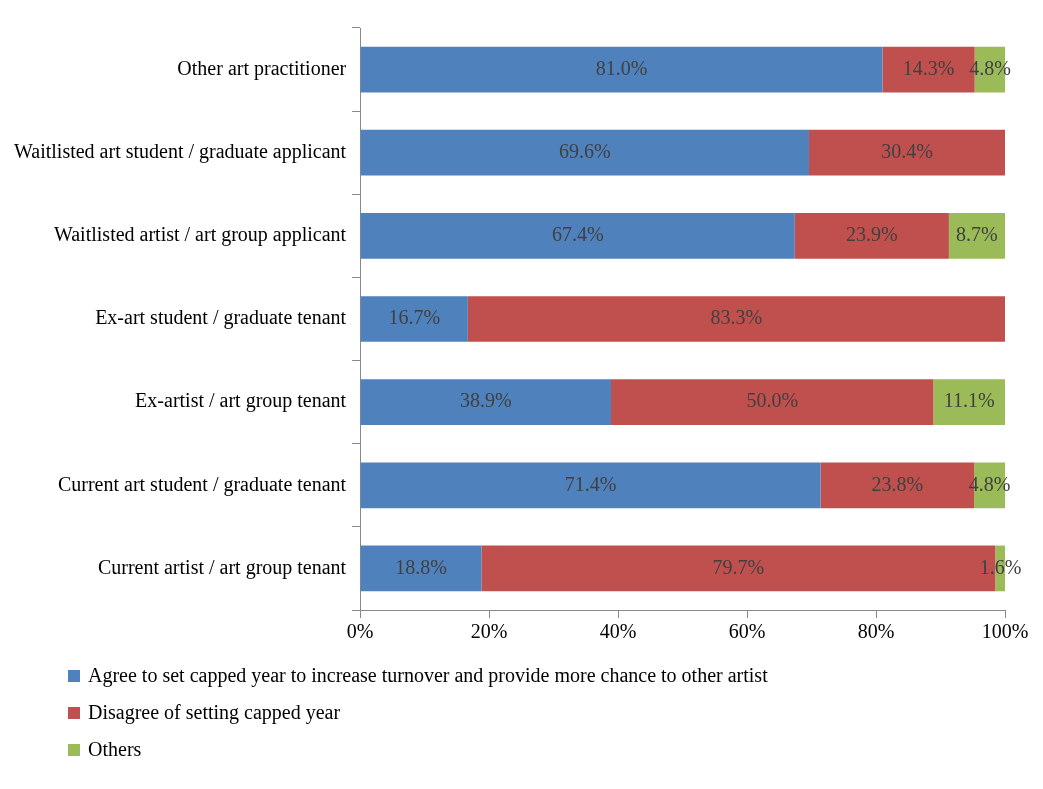 The image size is (1043, 789). Describe the element at coordinates (928, 67) in the screenshot. I see `data-label: 14.3%` at that location.